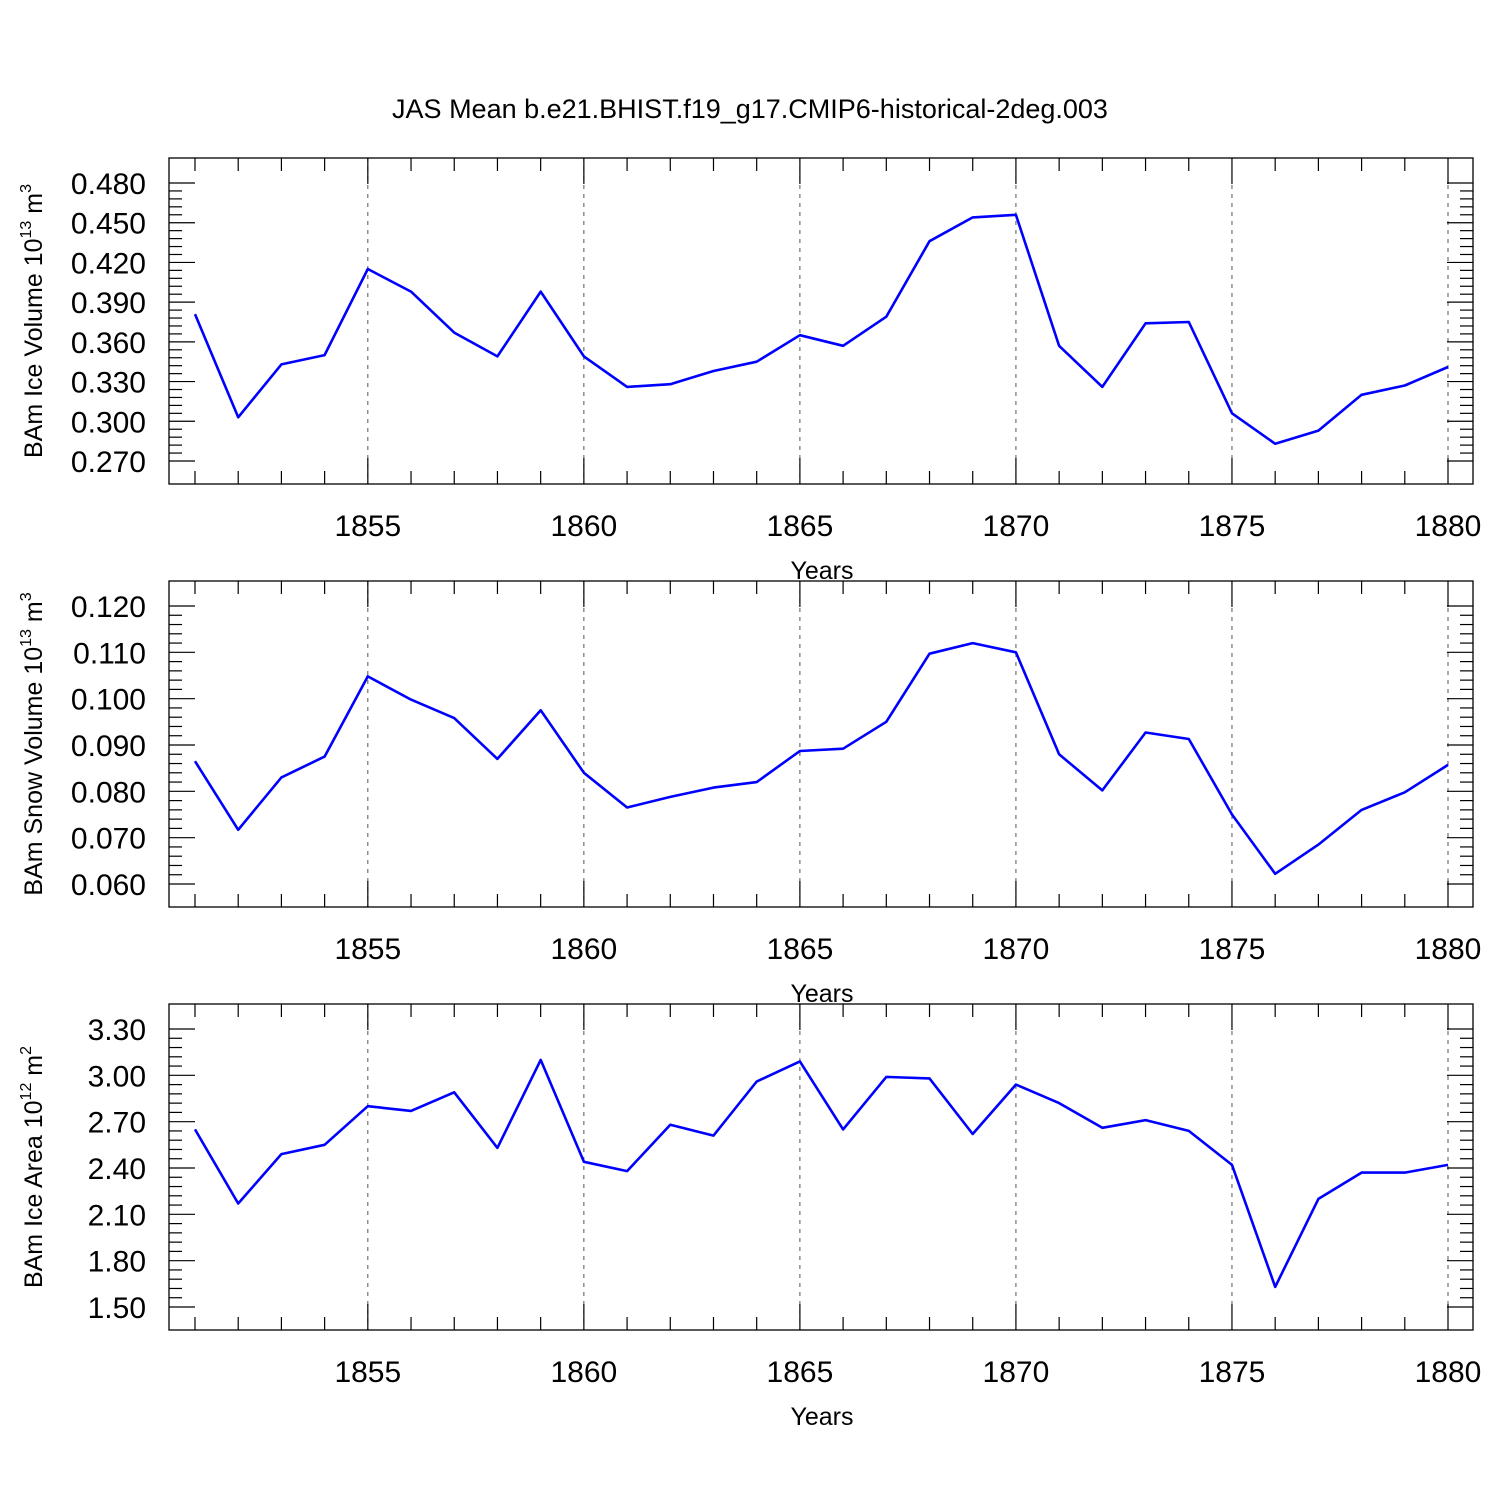  Describe the element at coordinates (26, 1092) in the screenshot. I see `y-axis-title-superscript: 12` at that location.